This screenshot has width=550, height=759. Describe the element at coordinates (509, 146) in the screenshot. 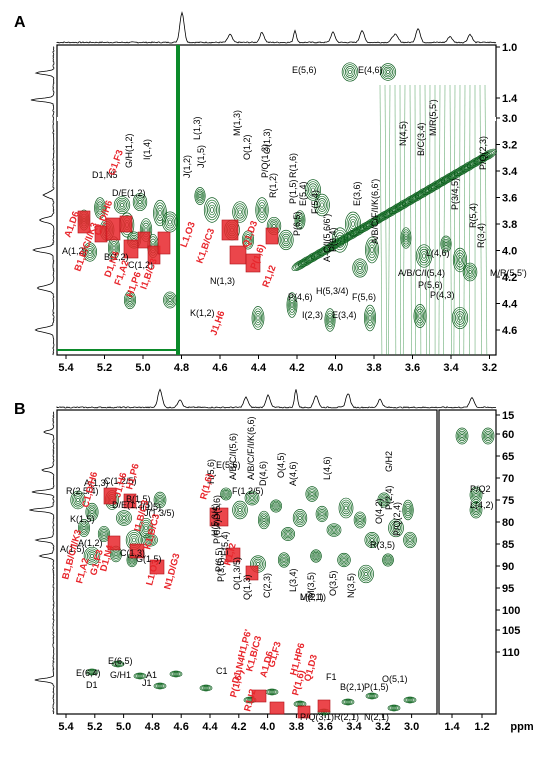

I see `panel-a-y-tick-label: 3.2` at that location.